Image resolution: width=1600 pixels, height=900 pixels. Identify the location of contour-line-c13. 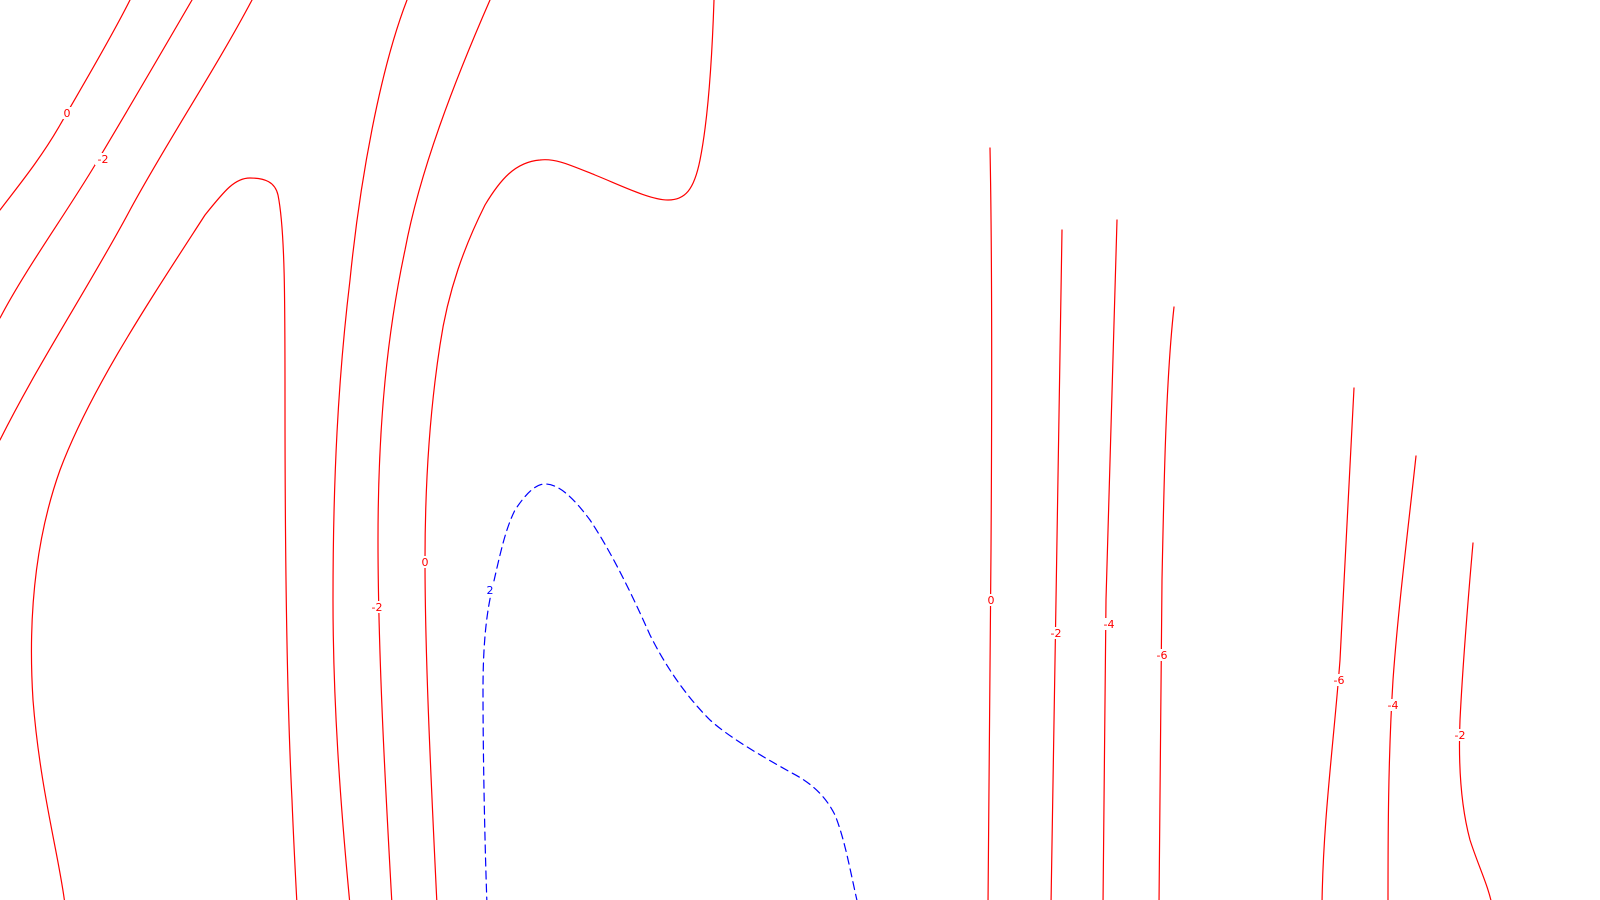
(1402, 677).